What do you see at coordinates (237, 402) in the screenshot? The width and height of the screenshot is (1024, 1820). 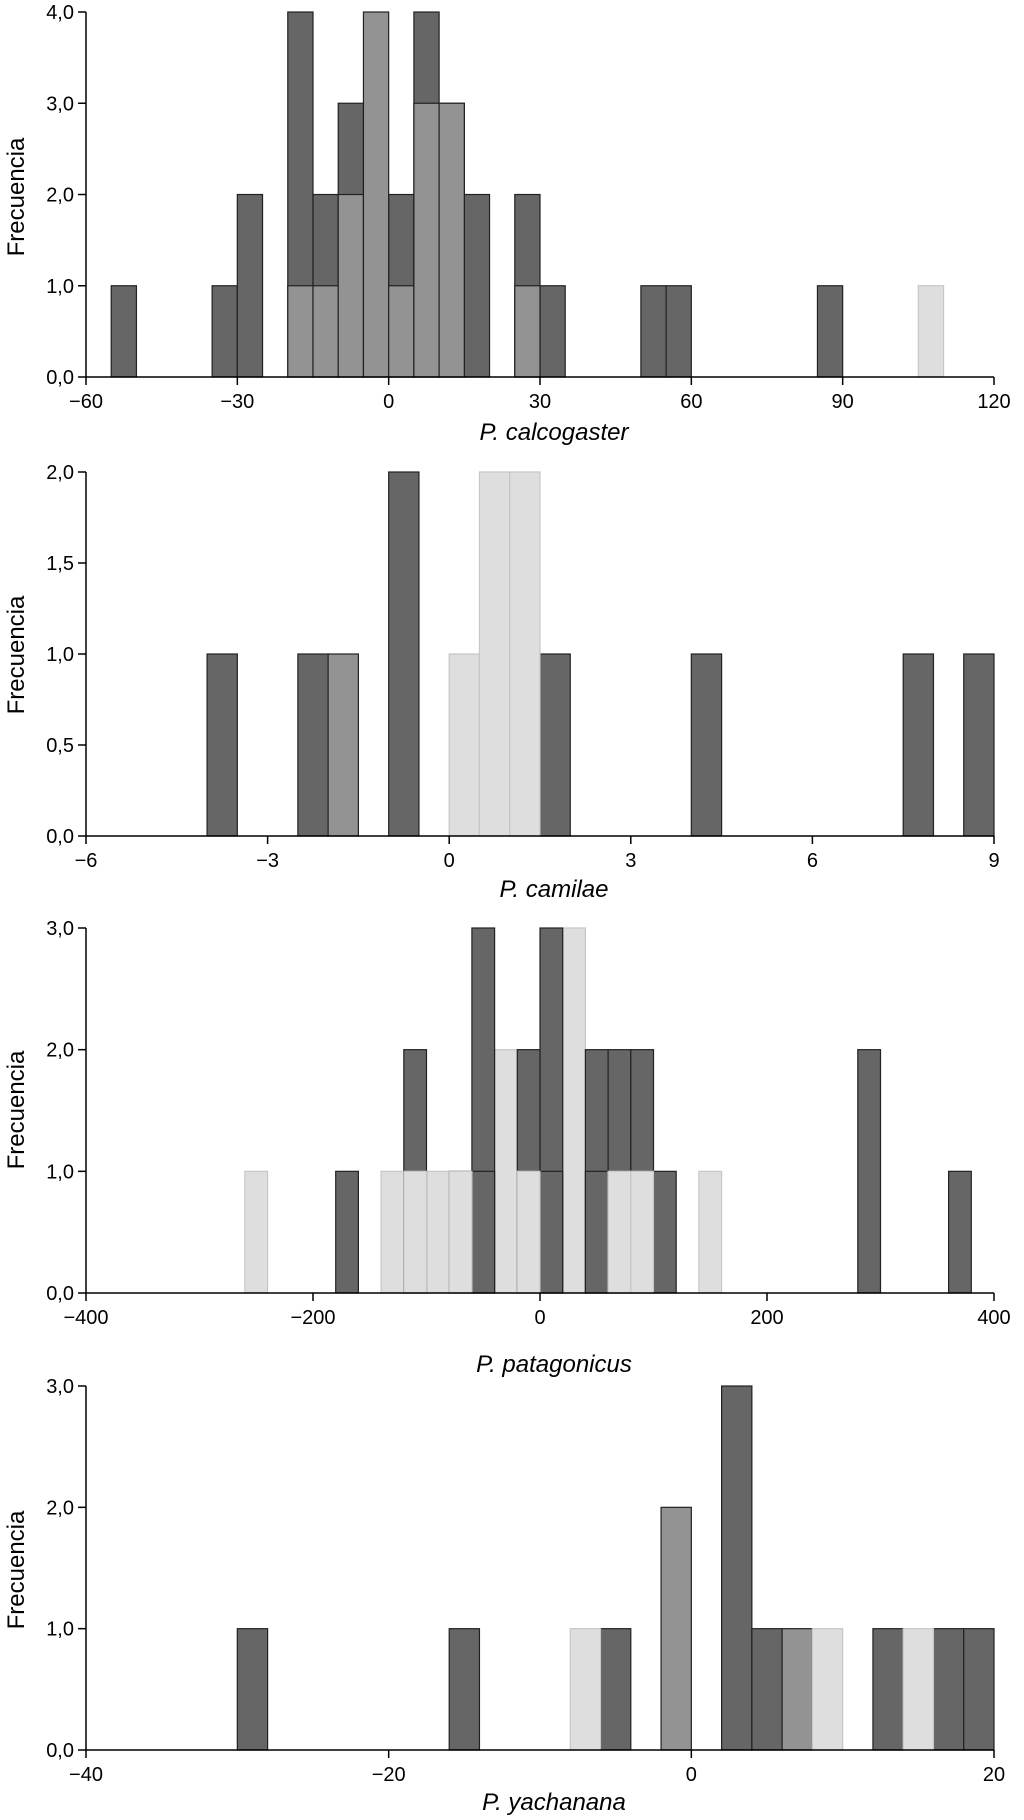 I see `x-tick-label: −30` at bounding box center [237, 402].